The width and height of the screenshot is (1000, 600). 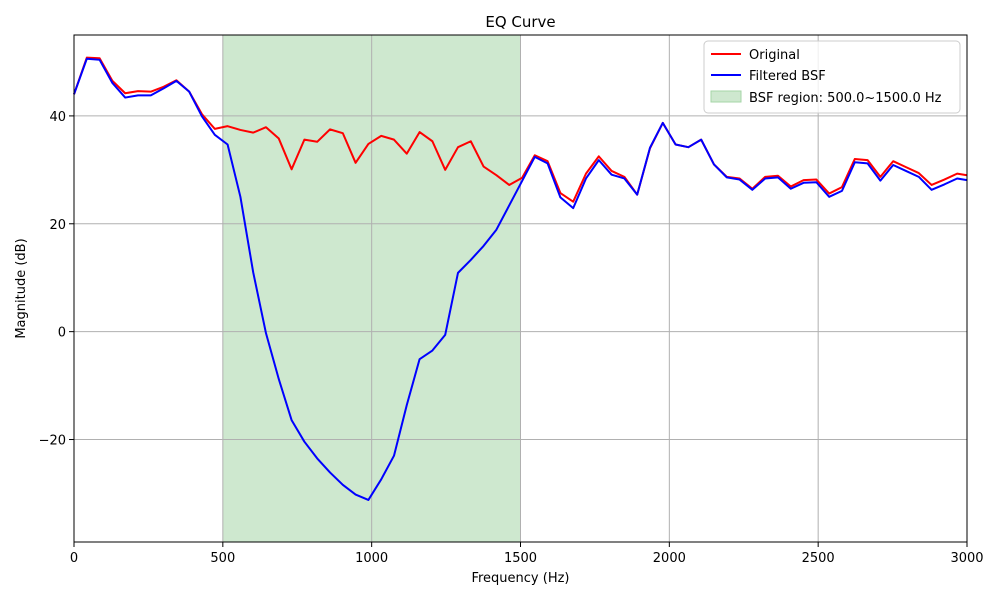 What do you see at coordinates (845, 98) in the screenshot?
I see `legend-label-bsf-region: BSF region: 500.0~1500.0 Hz` at bounding box center [845, 98].